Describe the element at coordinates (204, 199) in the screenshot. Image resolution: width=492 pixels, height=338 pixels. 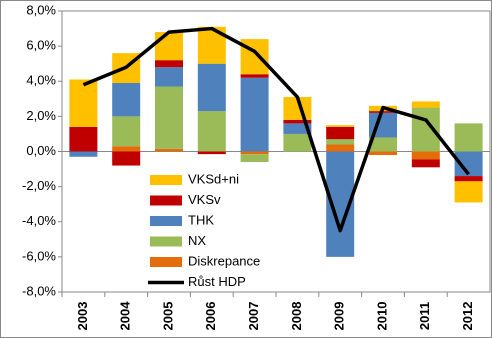
I see `legend-label: VKSv` at that location.